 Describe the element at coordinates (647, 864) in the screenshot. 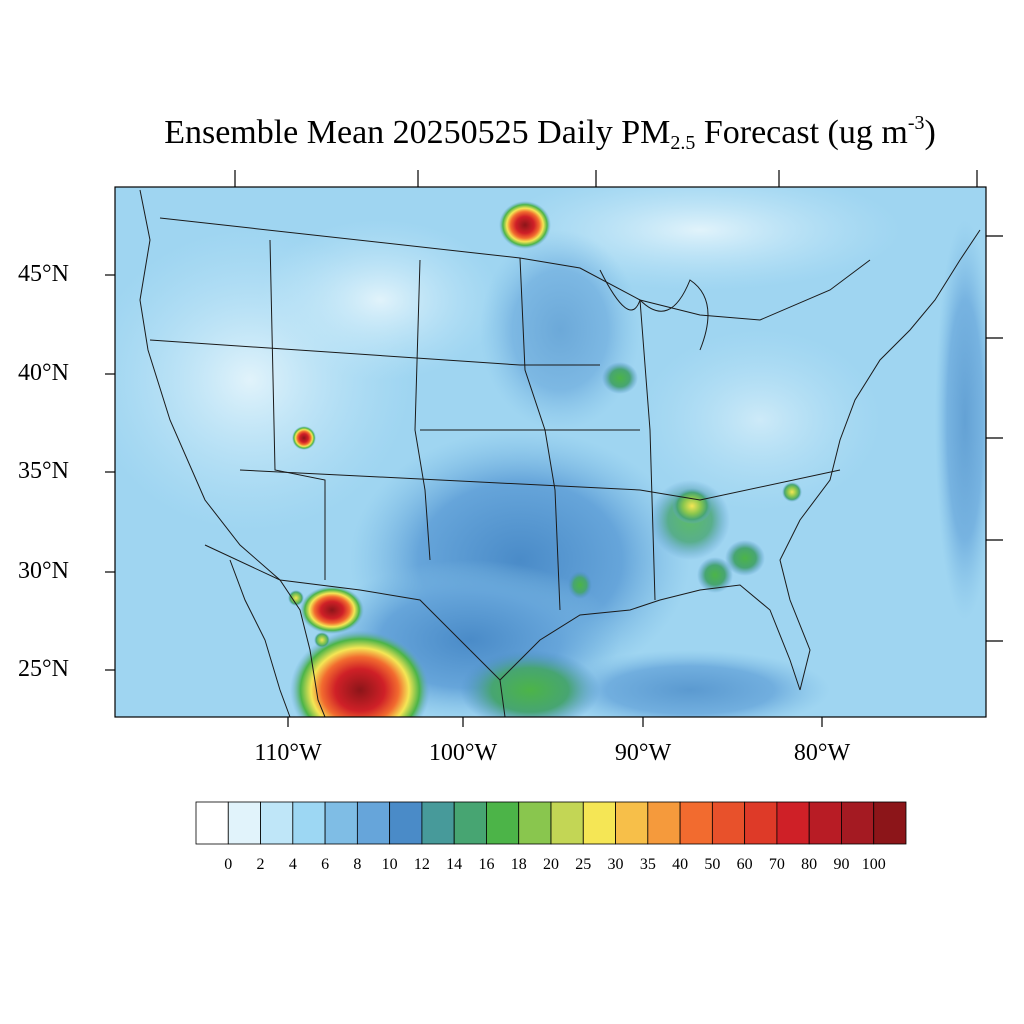

I see `colorbar-label: 35` at that location.